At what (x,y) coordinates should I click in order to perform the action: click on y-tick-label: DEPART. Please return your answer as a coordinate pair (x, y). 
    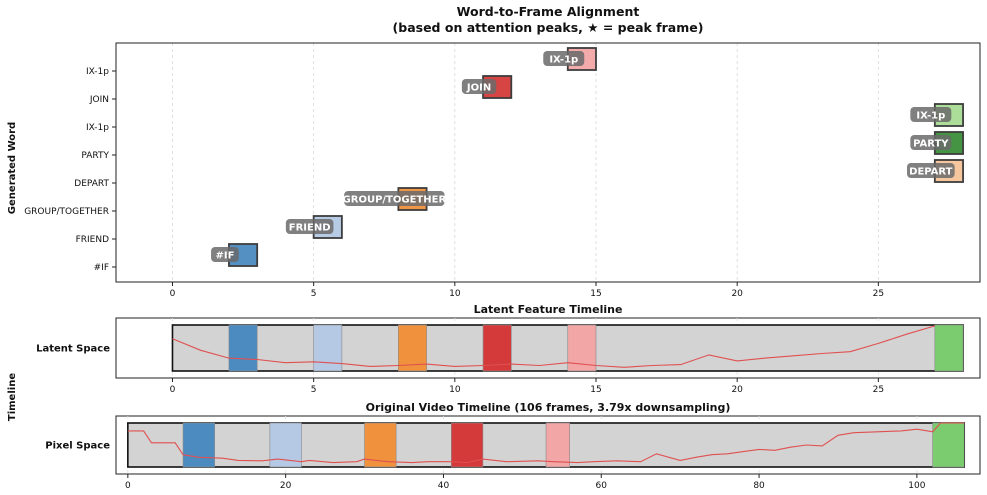
    Looking at the image, I should click on (91, 184).